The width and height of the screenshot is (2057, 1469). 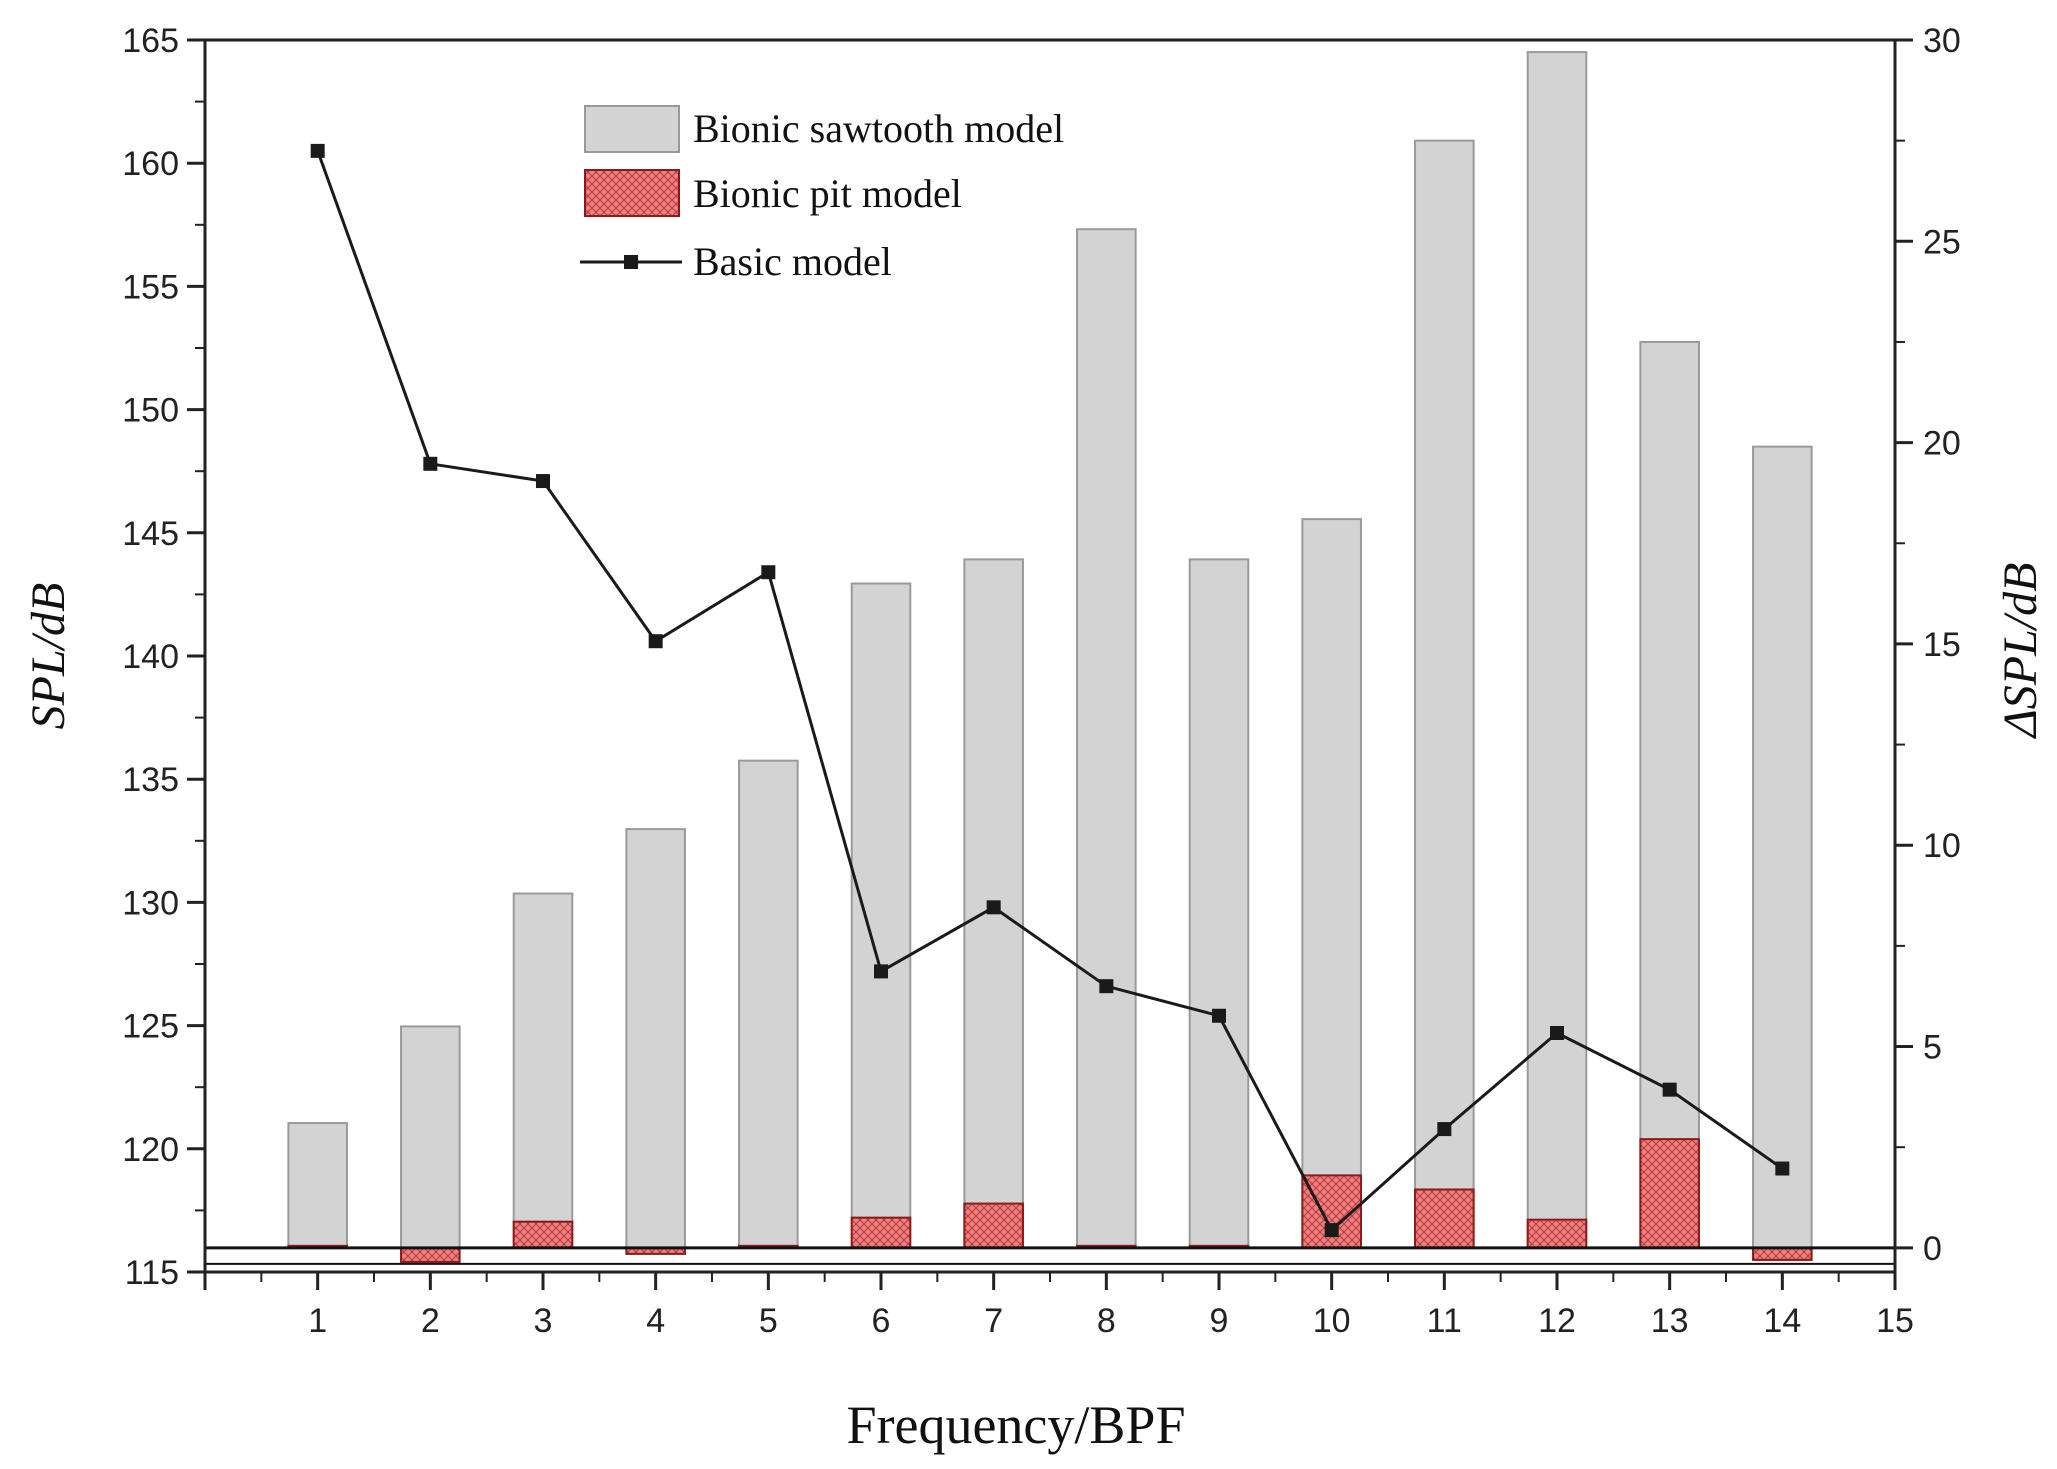 What do you see at coordinates (150, 657) in the screenshot?
I see `y-tick-label: 140` at bounding box center [150, 657].